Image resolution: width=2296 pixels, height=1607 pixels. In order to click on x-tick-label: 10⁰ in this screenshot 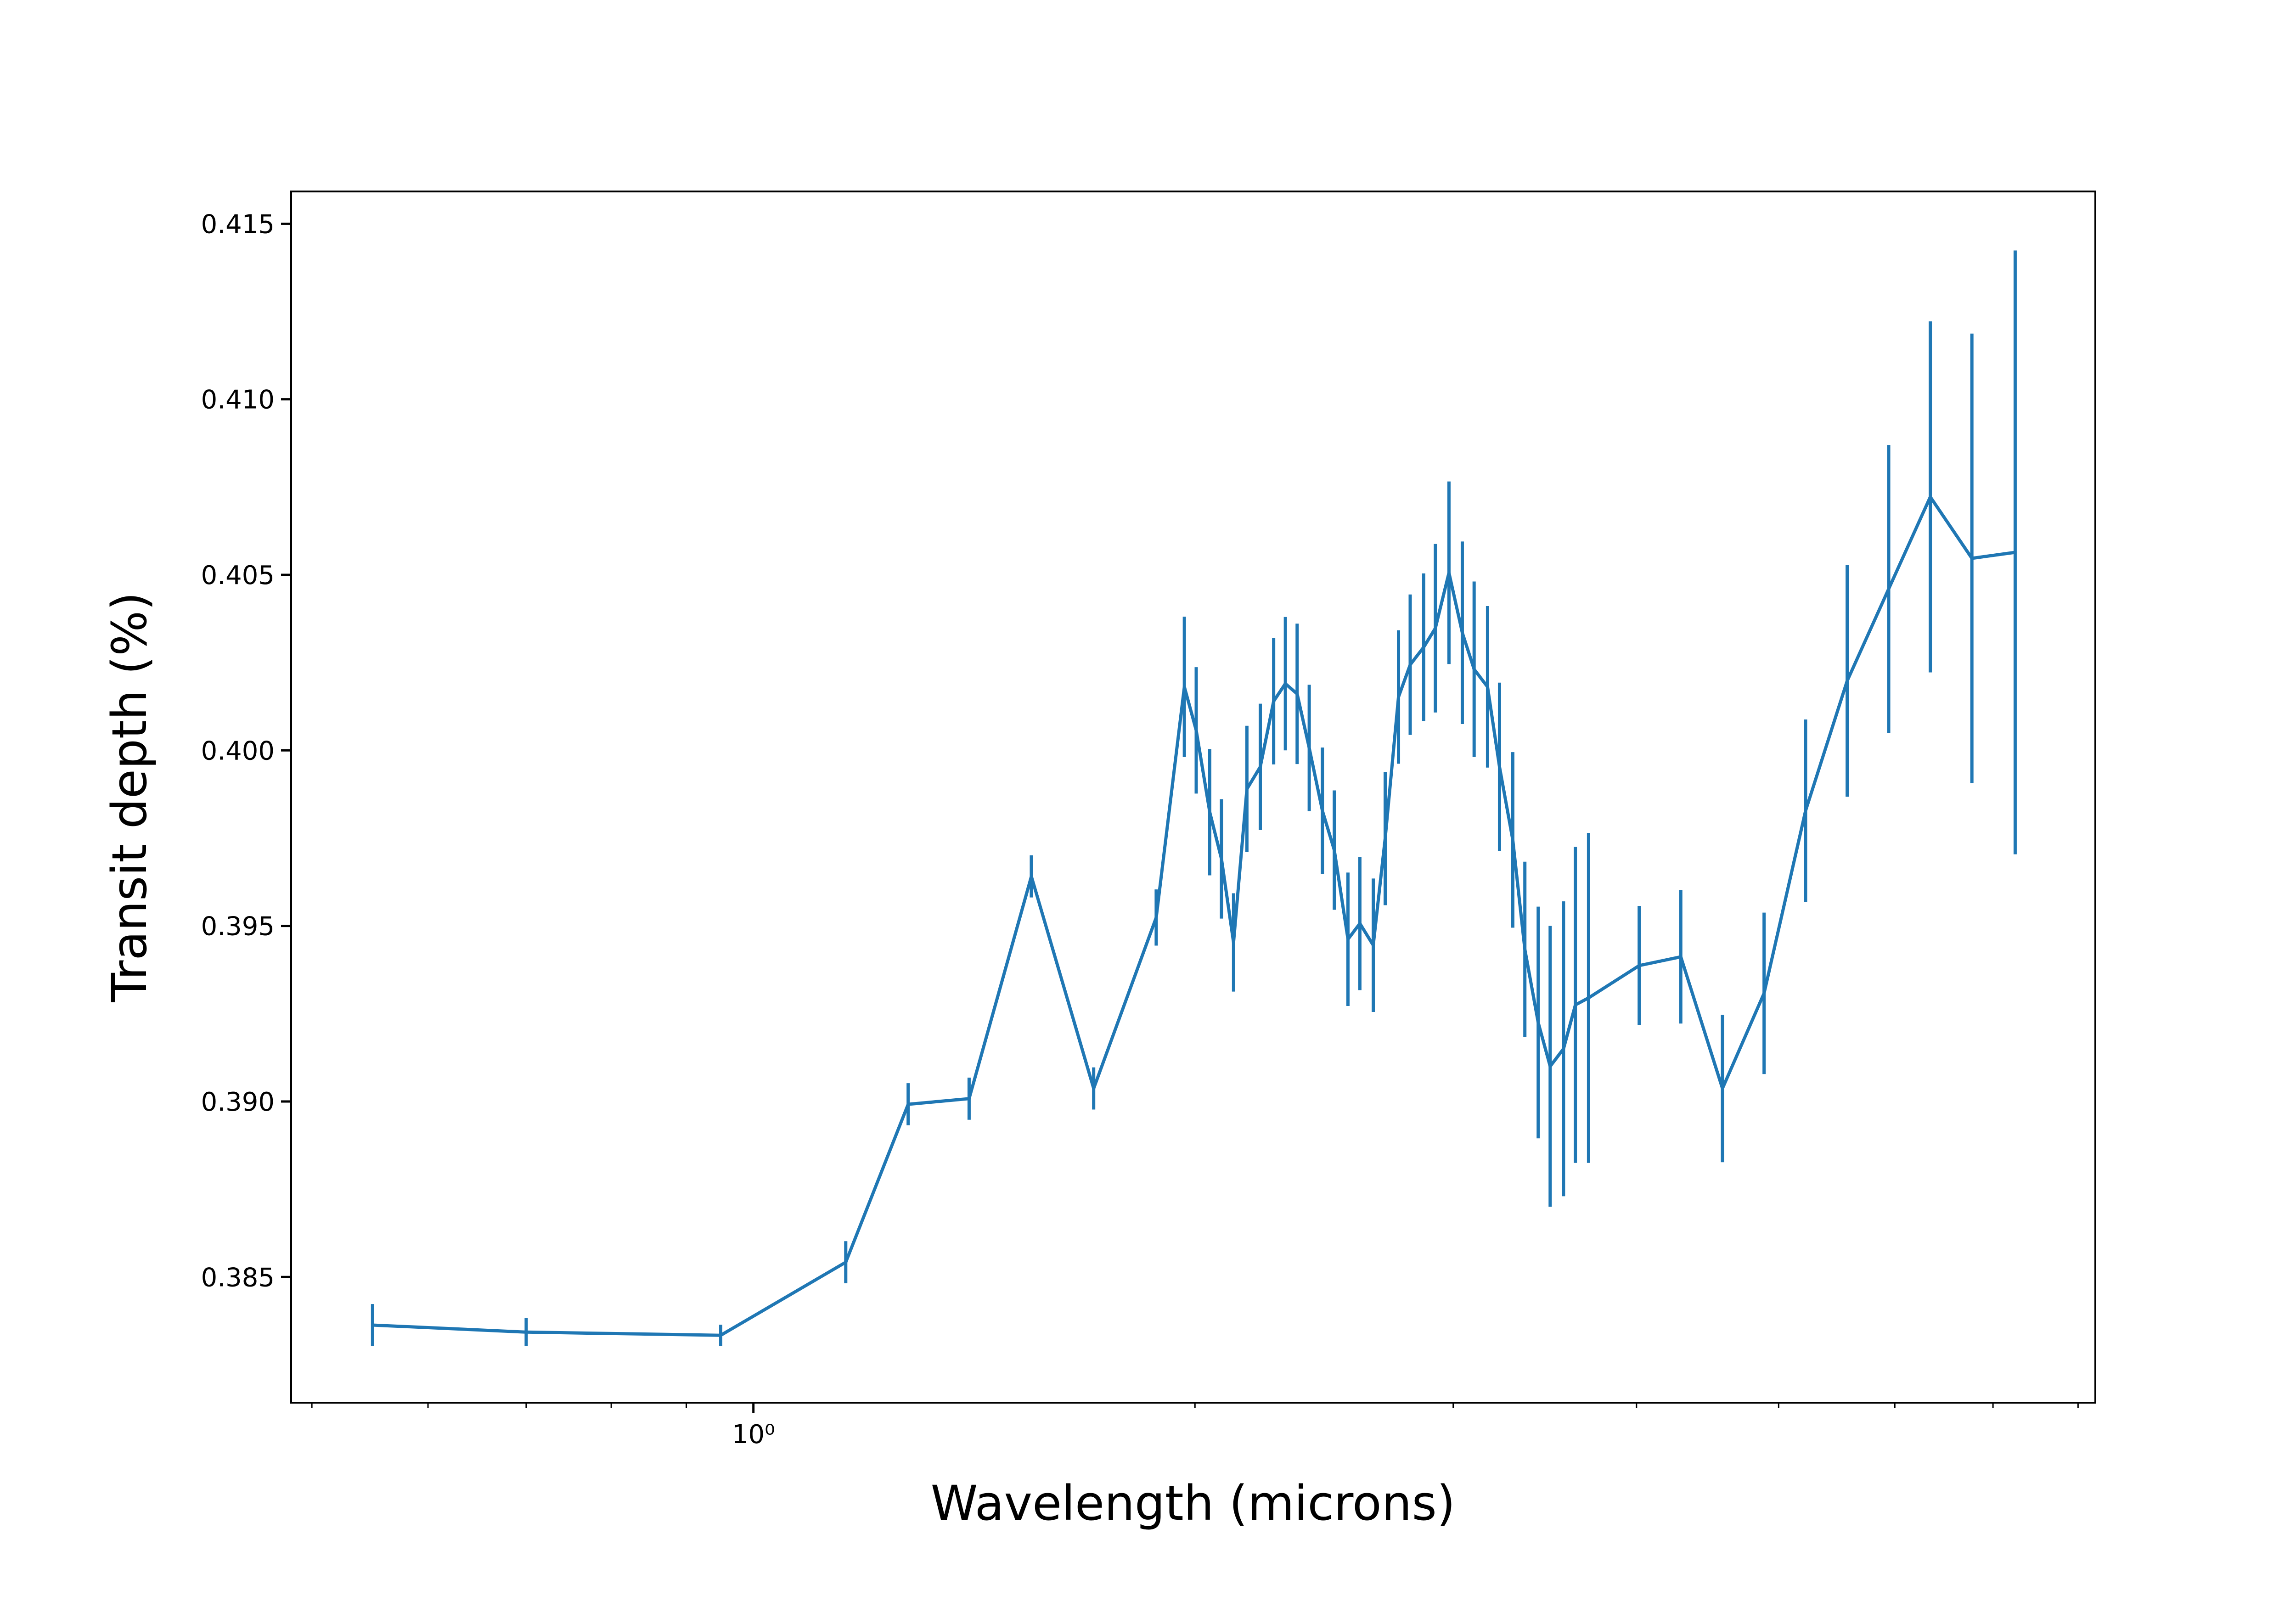, I will do `click(753, 1435)`.